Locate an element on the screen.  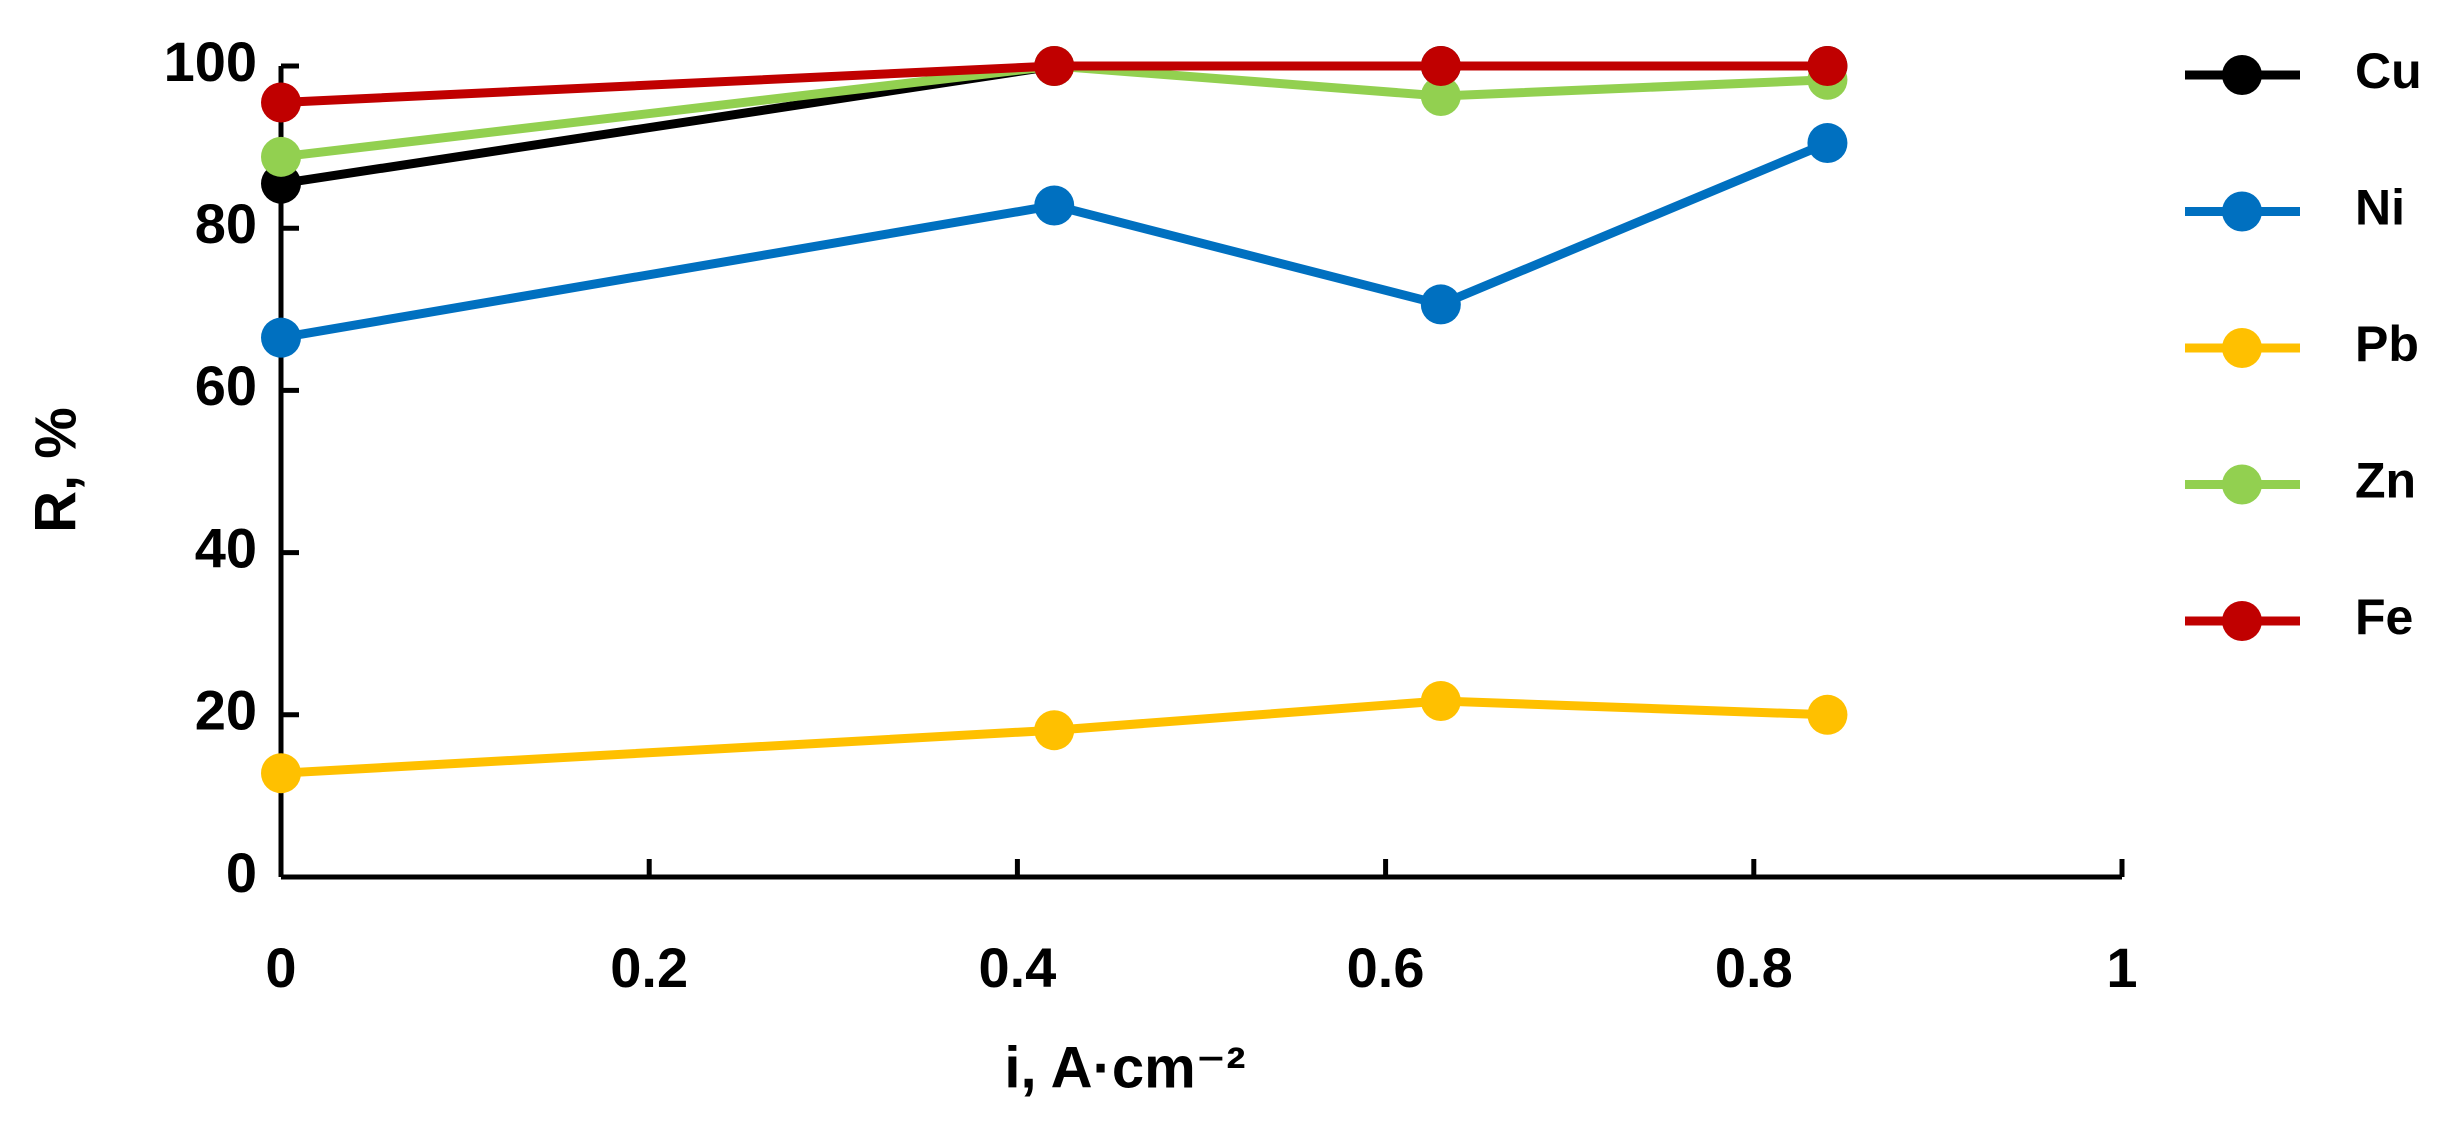
x-tick-label: 0.8 is located at coordinates (1754, 967).